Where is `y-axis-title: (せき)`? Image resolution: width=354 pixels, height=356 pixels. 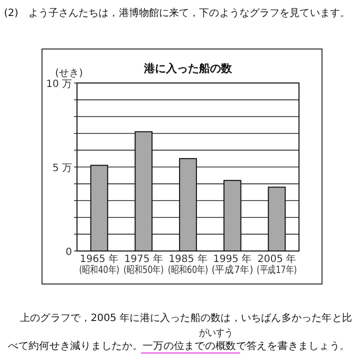 y-axis-title: (せき) is located at coordinates (69, 73).